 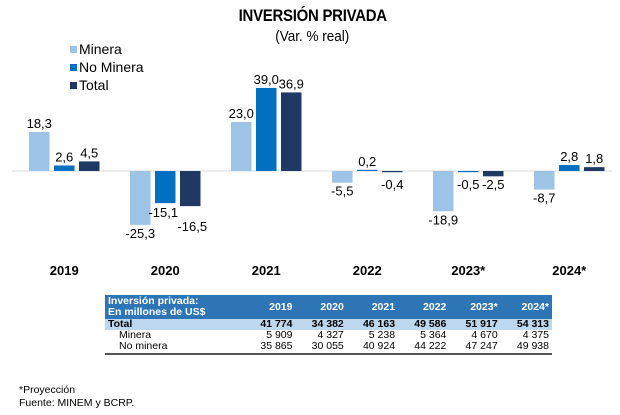 I want to click on table-header-year: 2023*, so click(x=475, y=307).